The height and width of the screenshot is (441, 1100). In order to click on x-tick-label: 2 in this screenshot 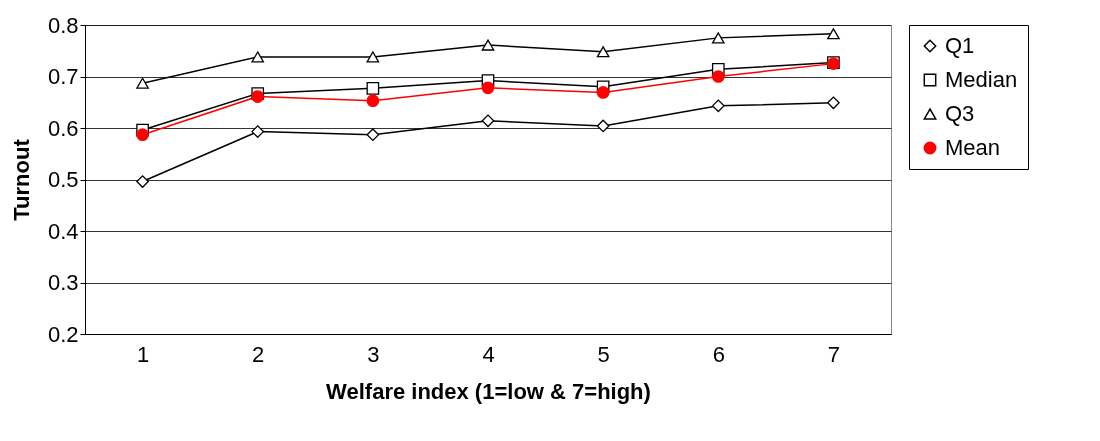, I will do `click(258, 354)`.